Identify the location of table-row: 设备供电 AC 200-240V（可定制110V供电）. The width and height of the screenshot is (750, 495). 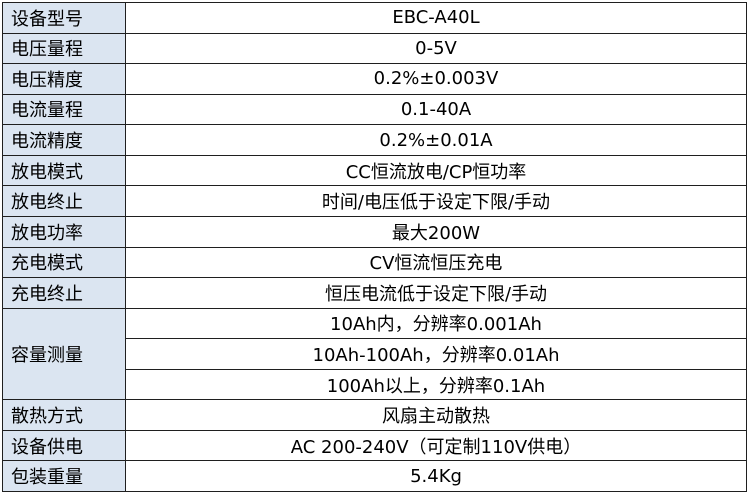
(374, 445).